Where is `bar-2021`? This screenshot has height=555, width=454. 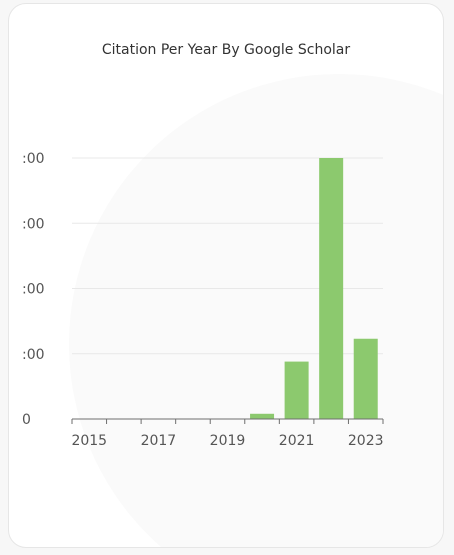 bar-2021 is located at coordinates (296, 390).